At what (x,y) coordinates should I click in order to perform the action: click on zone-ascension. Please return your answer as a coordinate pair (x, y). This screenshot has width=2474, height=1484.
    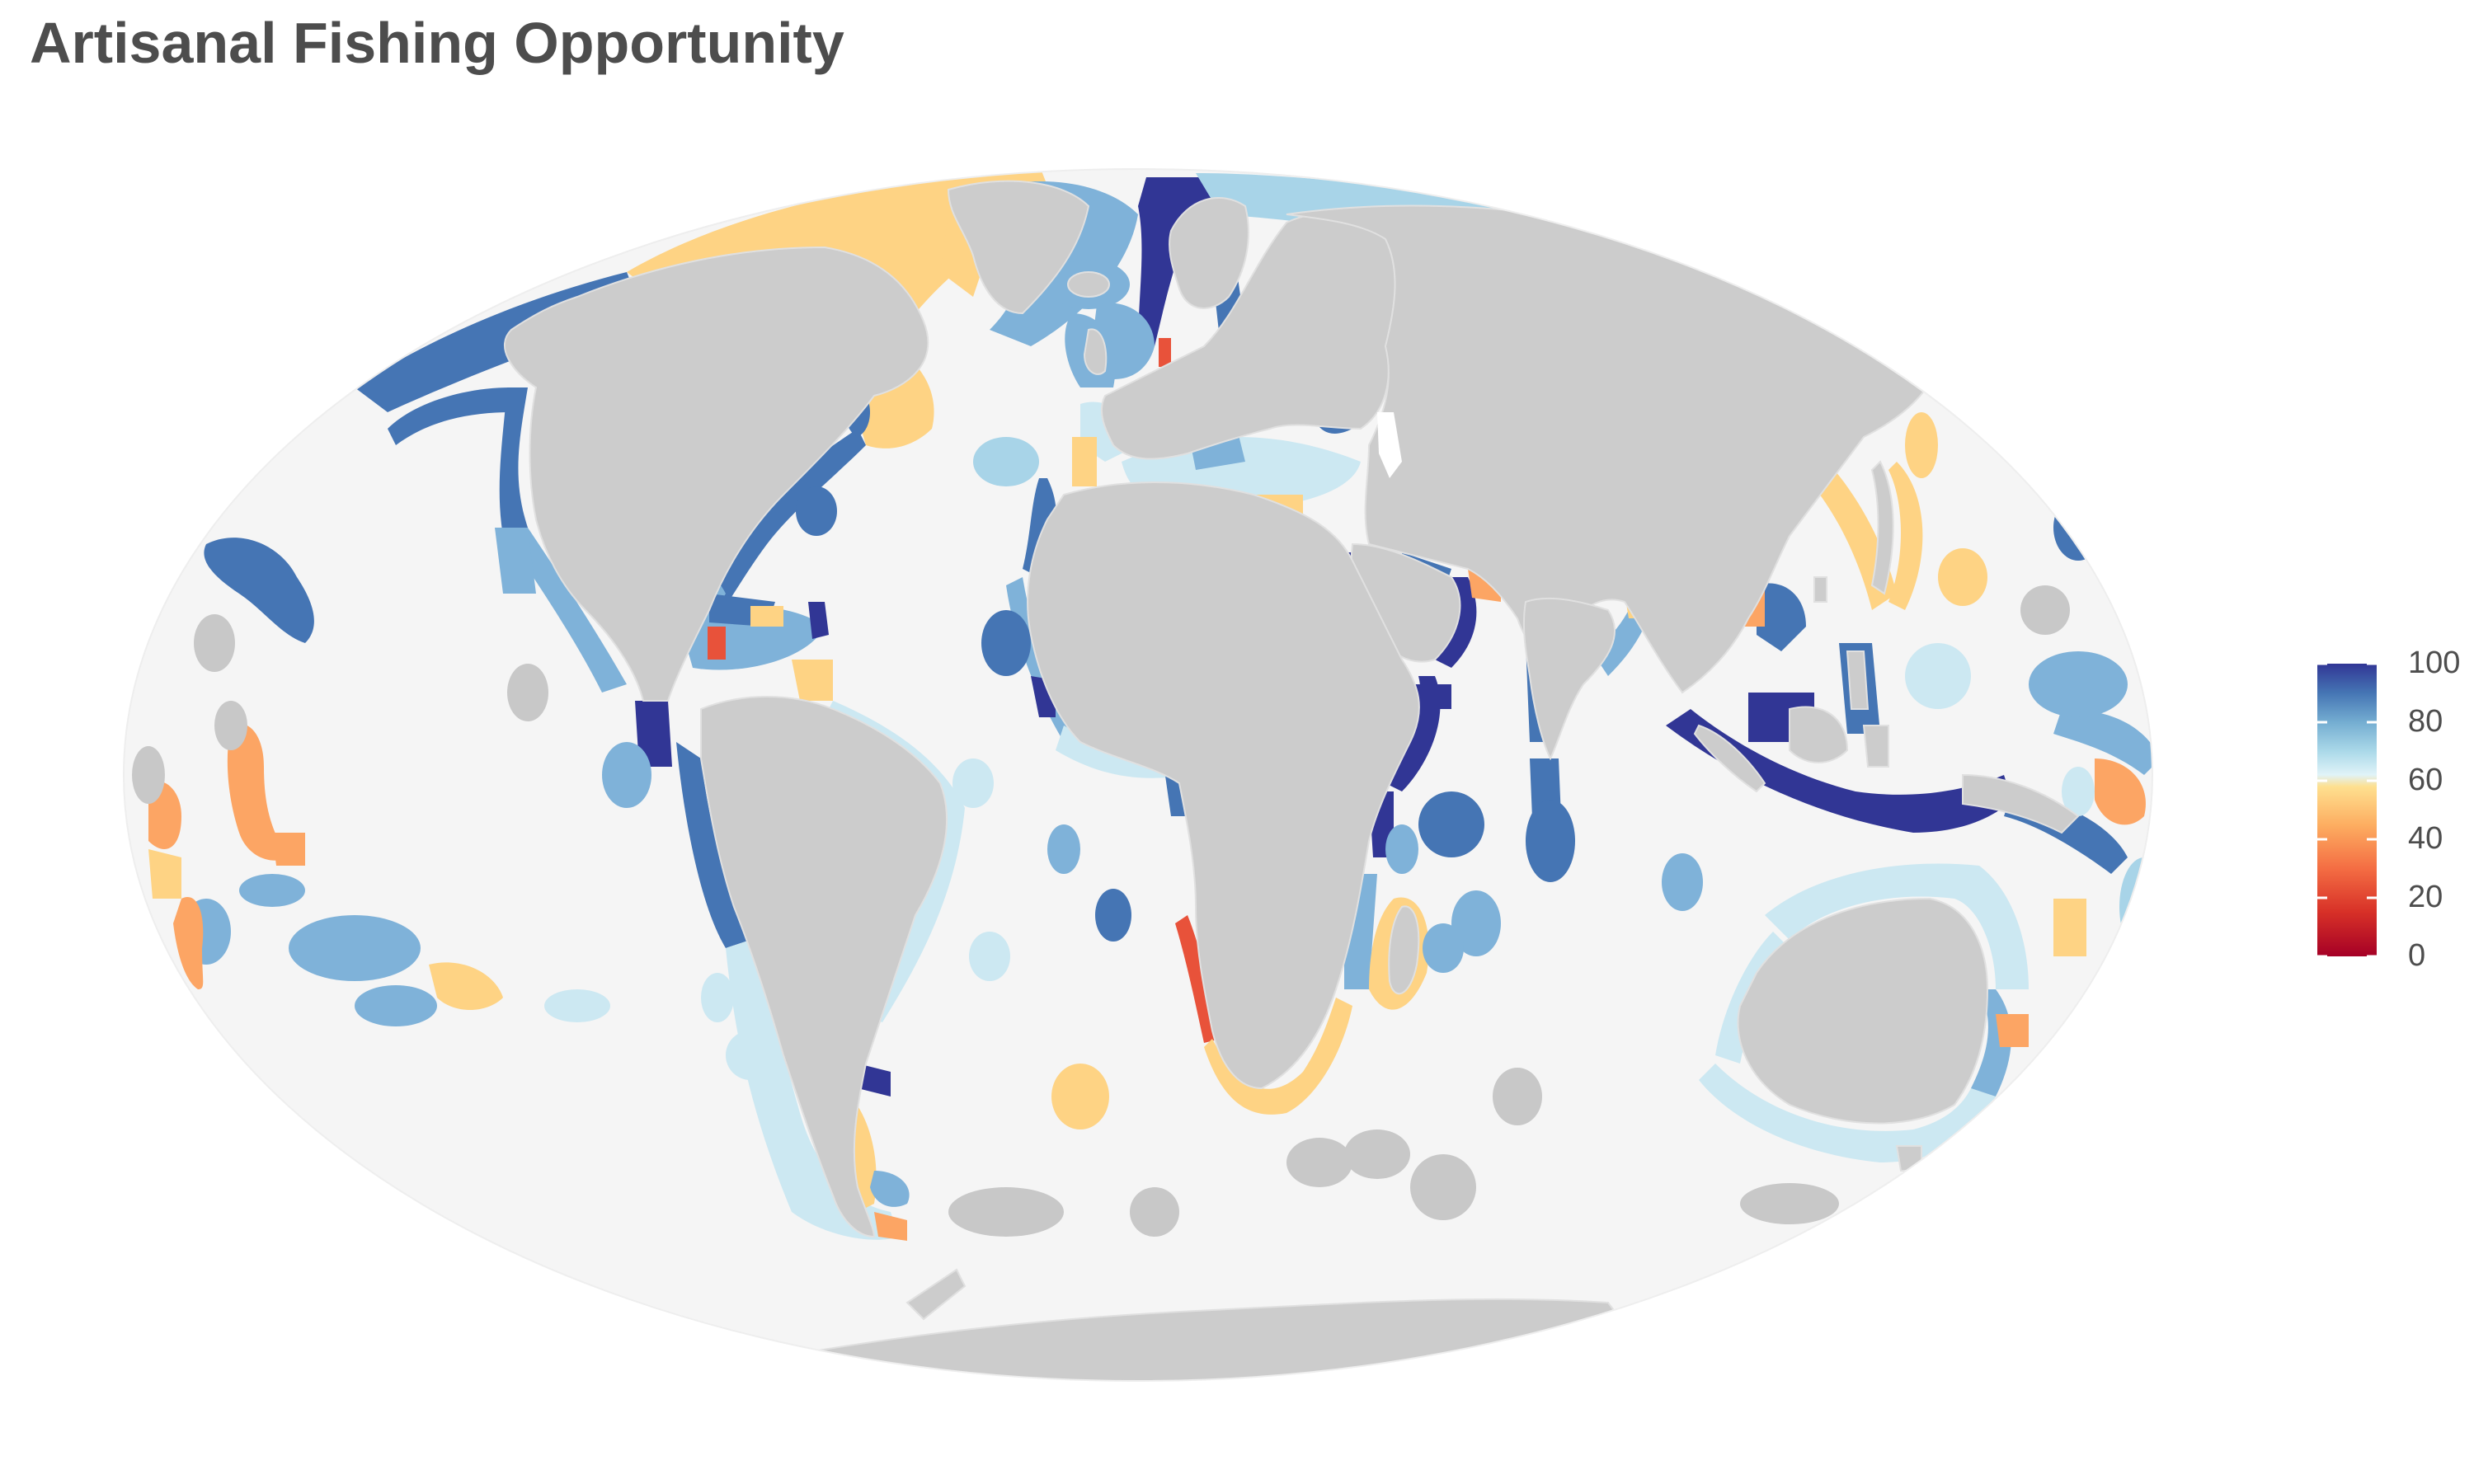
    Looking at the image, I should click on (1113, 915).